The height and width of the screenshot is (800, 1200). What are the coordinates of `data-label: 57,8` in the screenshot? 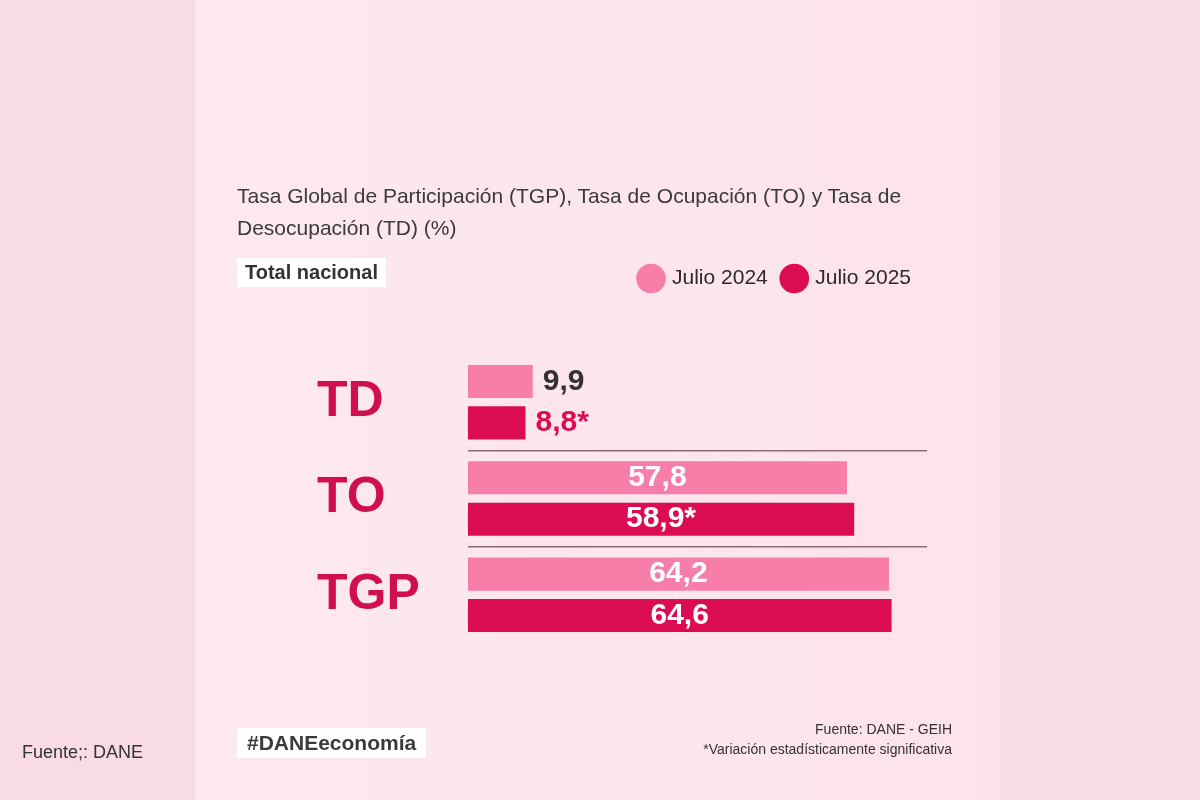 It's located at (657, 476).